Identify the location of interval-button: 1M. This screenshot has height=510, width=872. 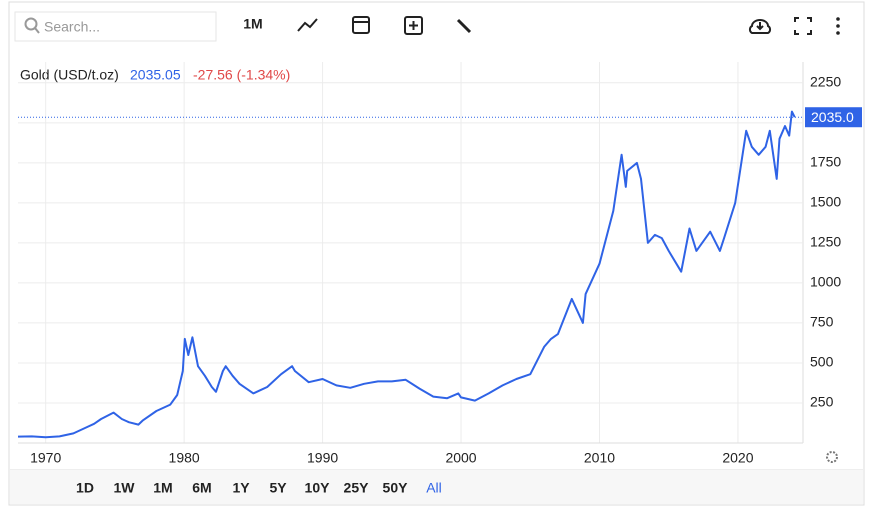
(252, 24).